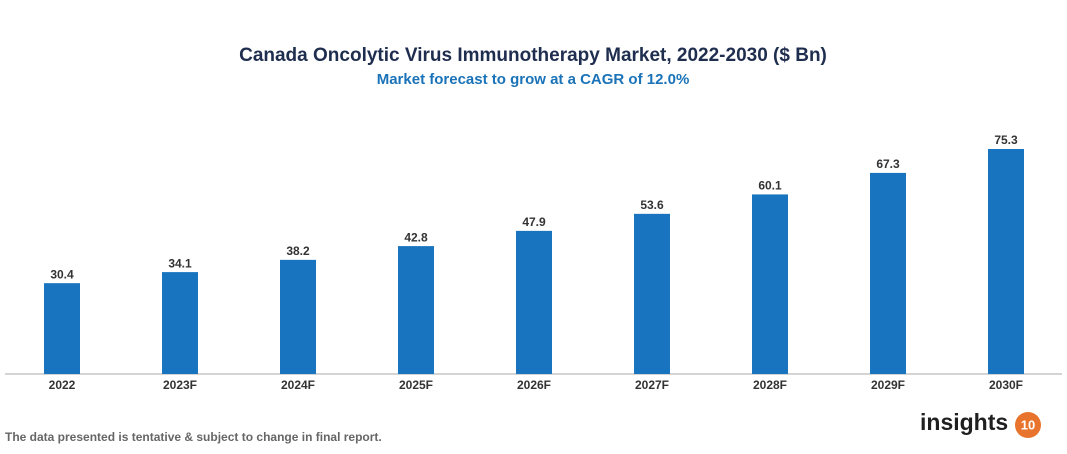 Image resolution: width=1067 pixels, height=454 pixels. I want to click on x-tick-label: 2030F, so click(1006, 385).